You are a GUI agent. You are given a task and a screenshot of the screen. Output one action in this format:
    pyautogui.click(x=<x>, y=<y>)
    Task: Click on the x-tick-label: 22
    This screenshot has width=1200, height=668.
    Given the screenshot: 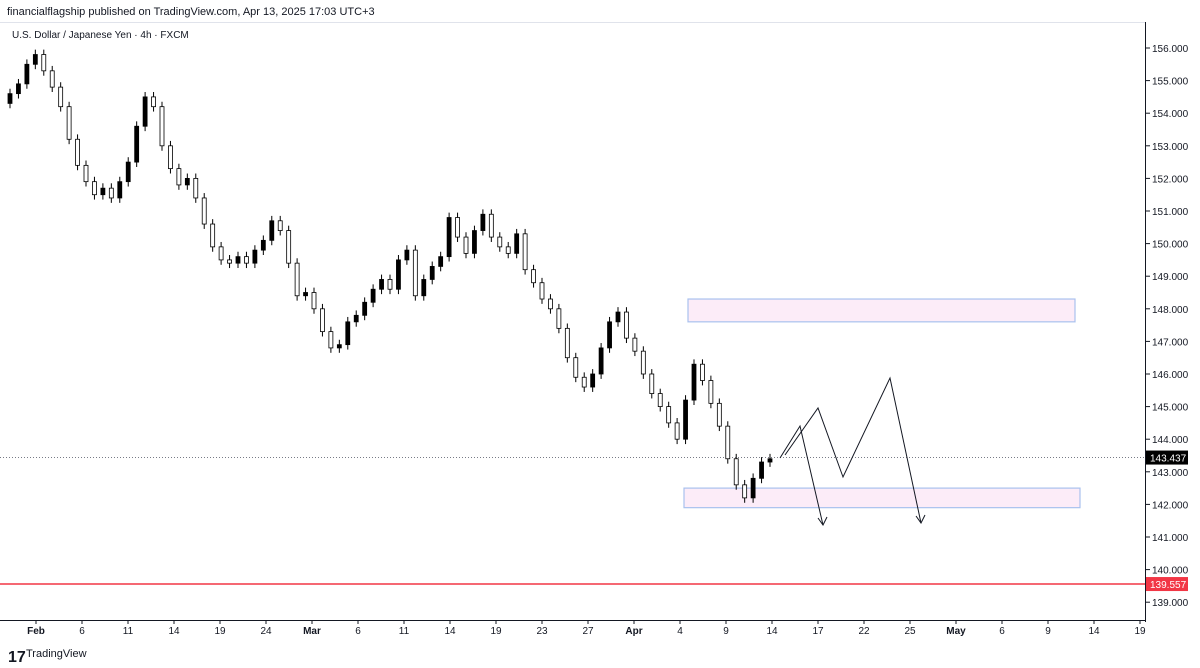 What is the action you would take?
    pyautogui.click(x=864, y=631)
    